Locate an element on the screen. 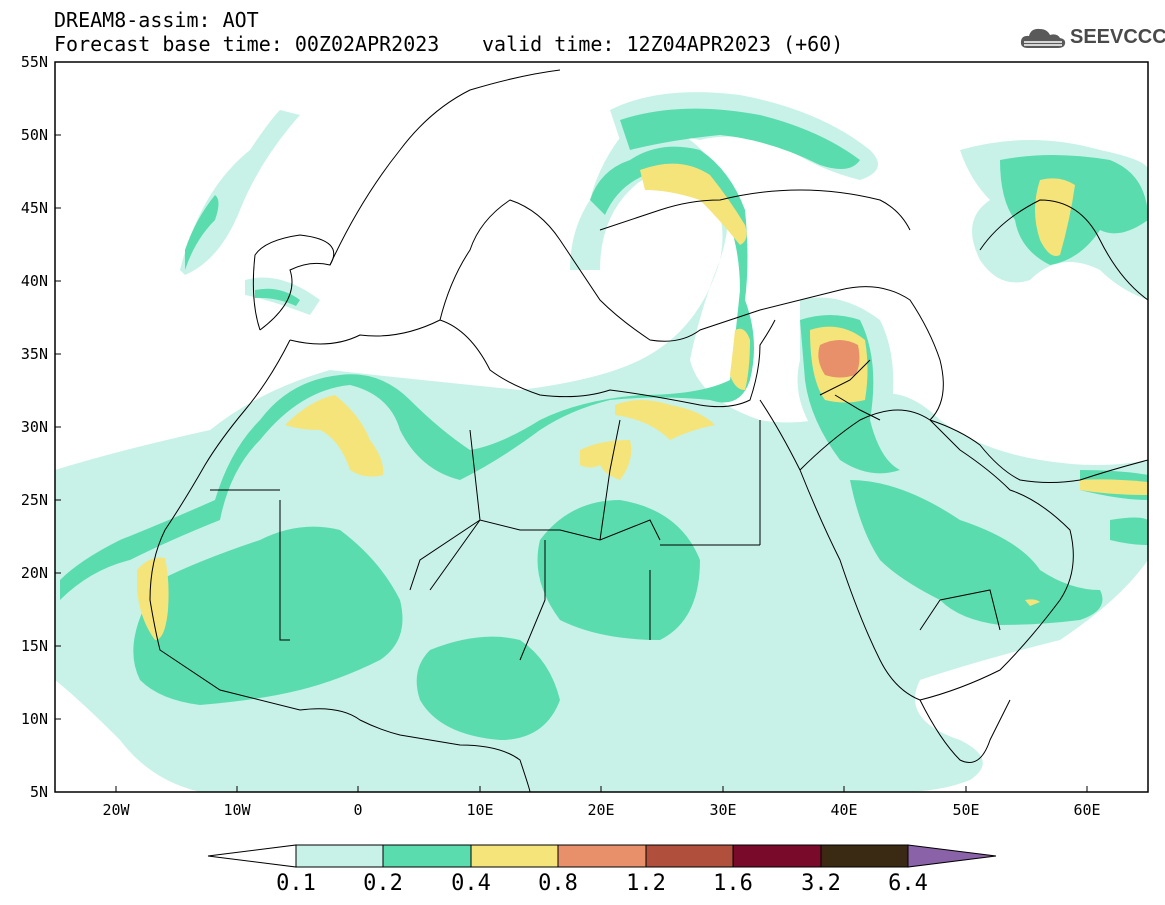  lon-label: 10W is located at coordinates (237, 810).